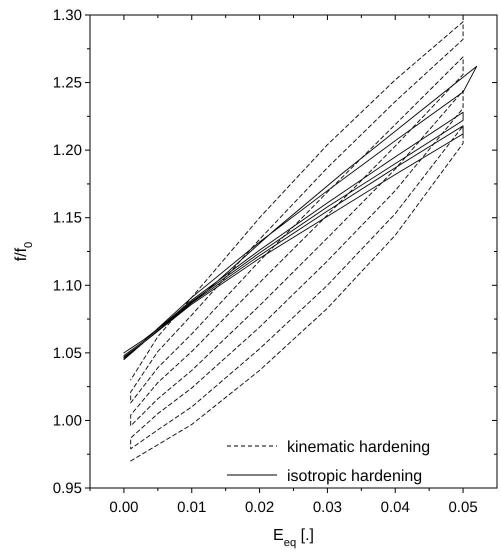 This screenshot has height=556, width=501. What do you see at coordinates (354, 476) in the screenshot?
I see `legend-label: isotropic hardening` at bounding box center [354, 476].